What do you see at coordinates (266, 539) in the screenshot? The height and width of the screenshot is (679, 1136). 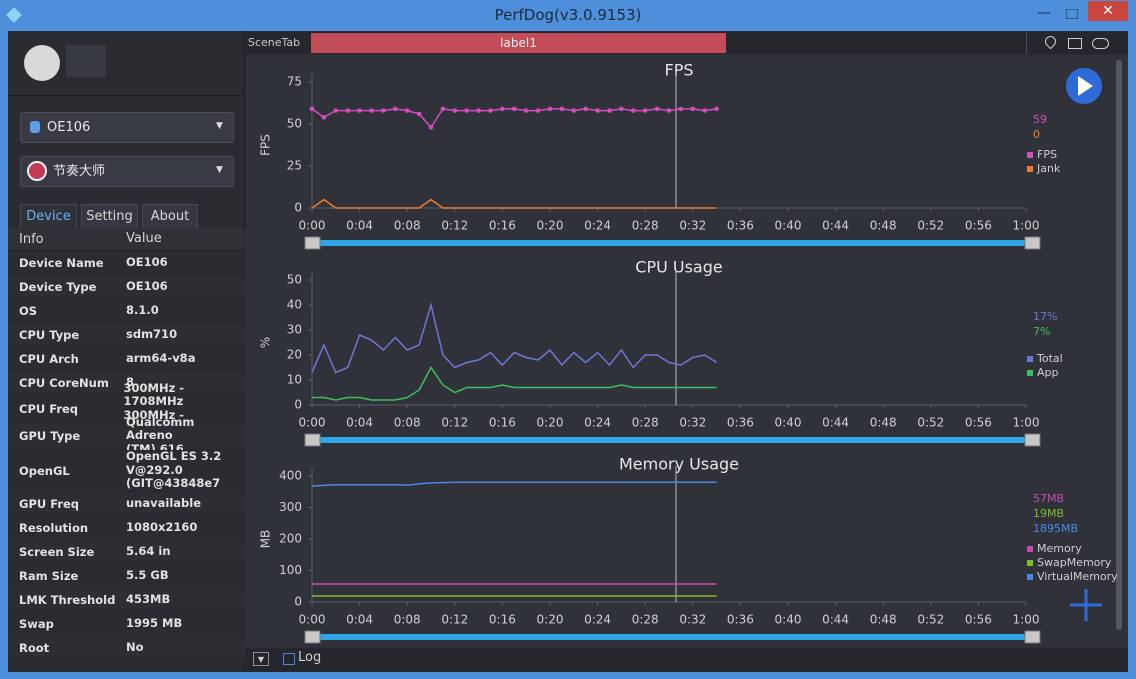 I see `y-axis-label: MB` at bounding box center [266, 539].